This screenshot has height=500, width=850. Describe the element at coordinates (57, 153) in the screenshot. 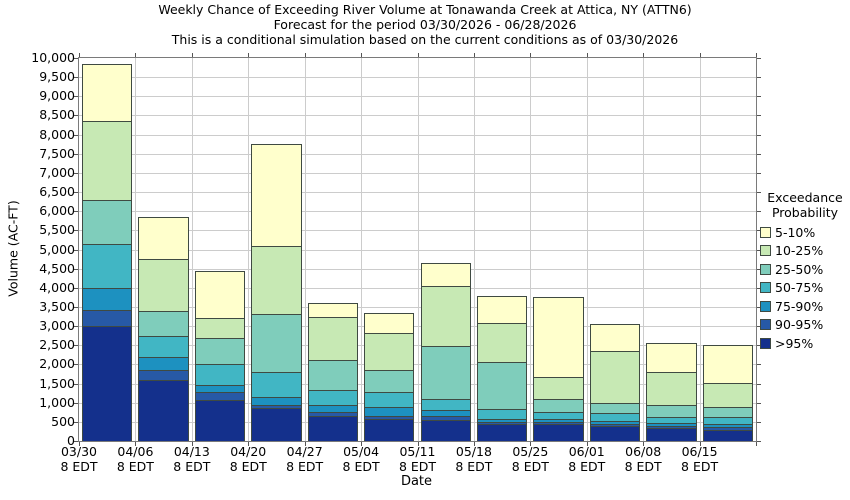

I see `y-tick-label: 7,500` at that location.